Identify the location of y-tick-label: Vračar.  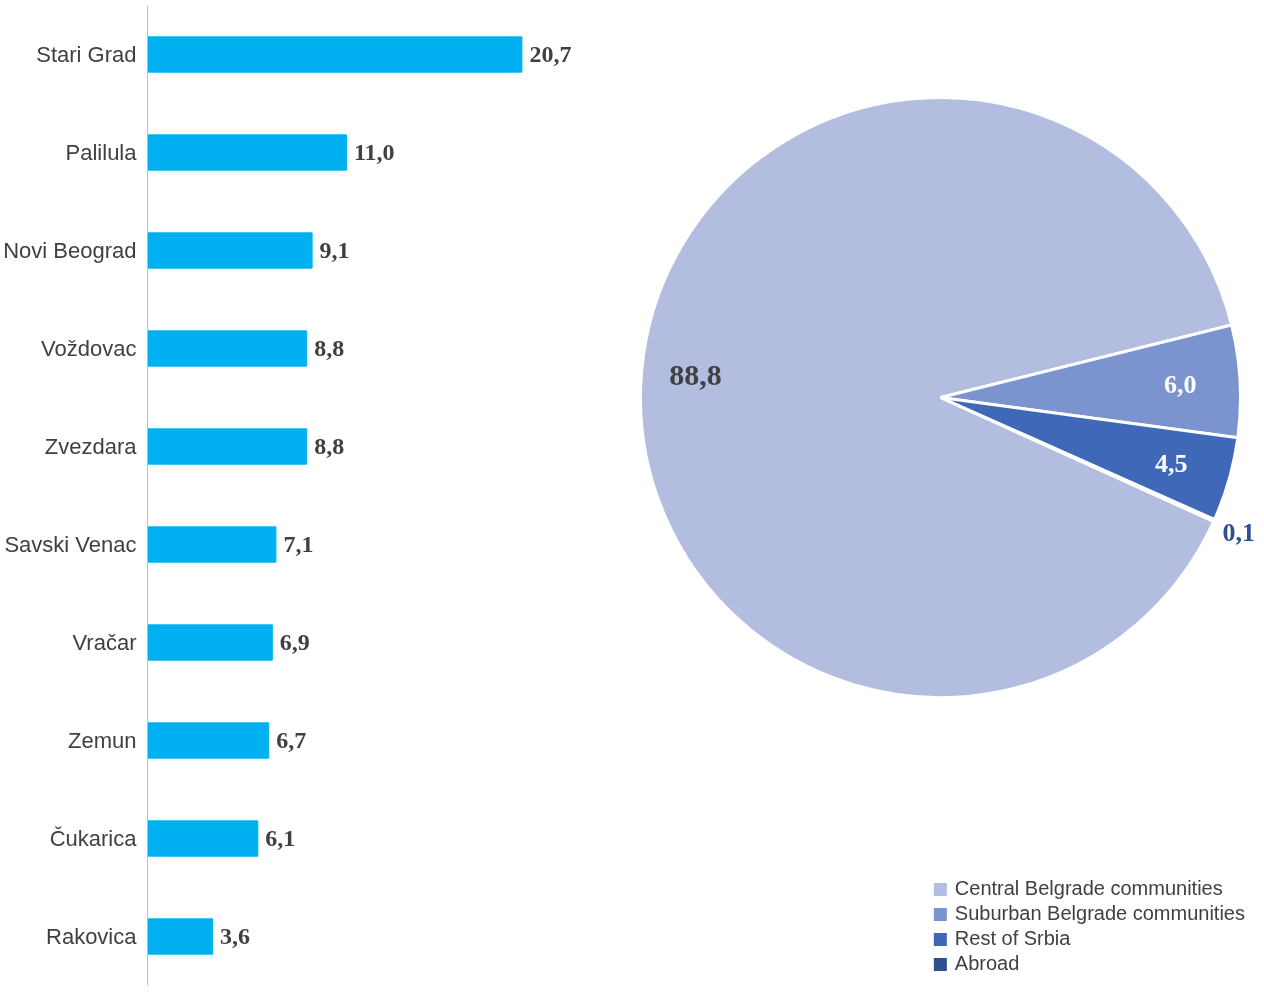
(104, 642).